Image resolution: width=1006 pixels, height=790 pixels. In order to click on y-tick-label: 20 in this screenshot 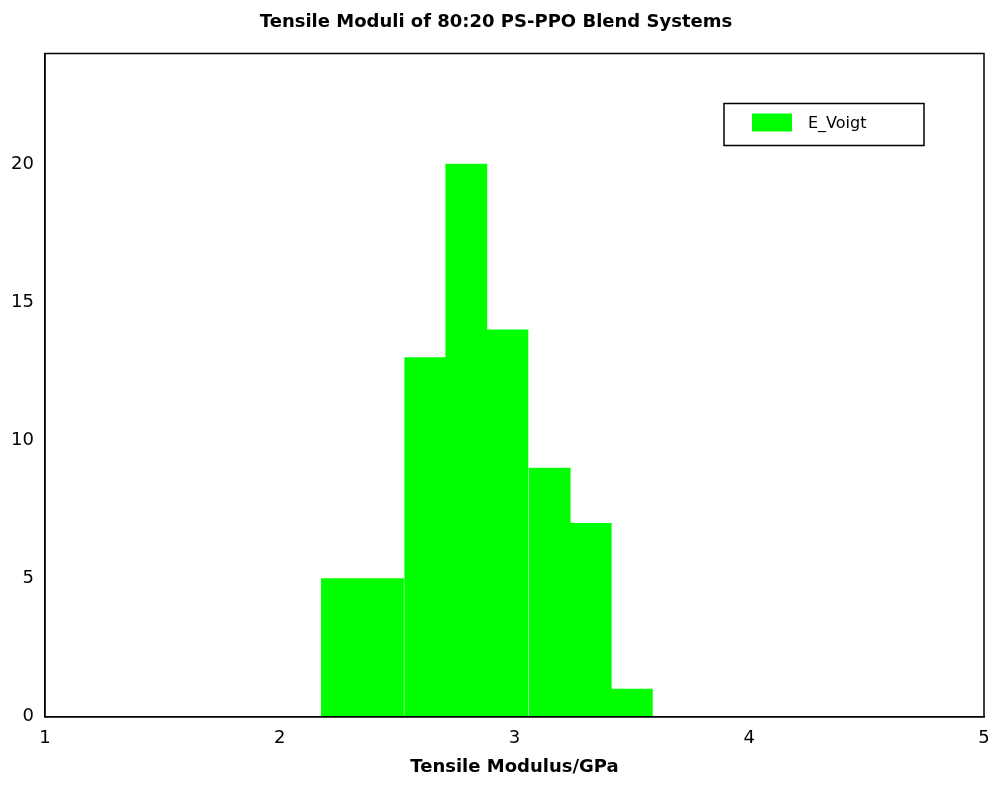, I will do `click(22, 162)`.